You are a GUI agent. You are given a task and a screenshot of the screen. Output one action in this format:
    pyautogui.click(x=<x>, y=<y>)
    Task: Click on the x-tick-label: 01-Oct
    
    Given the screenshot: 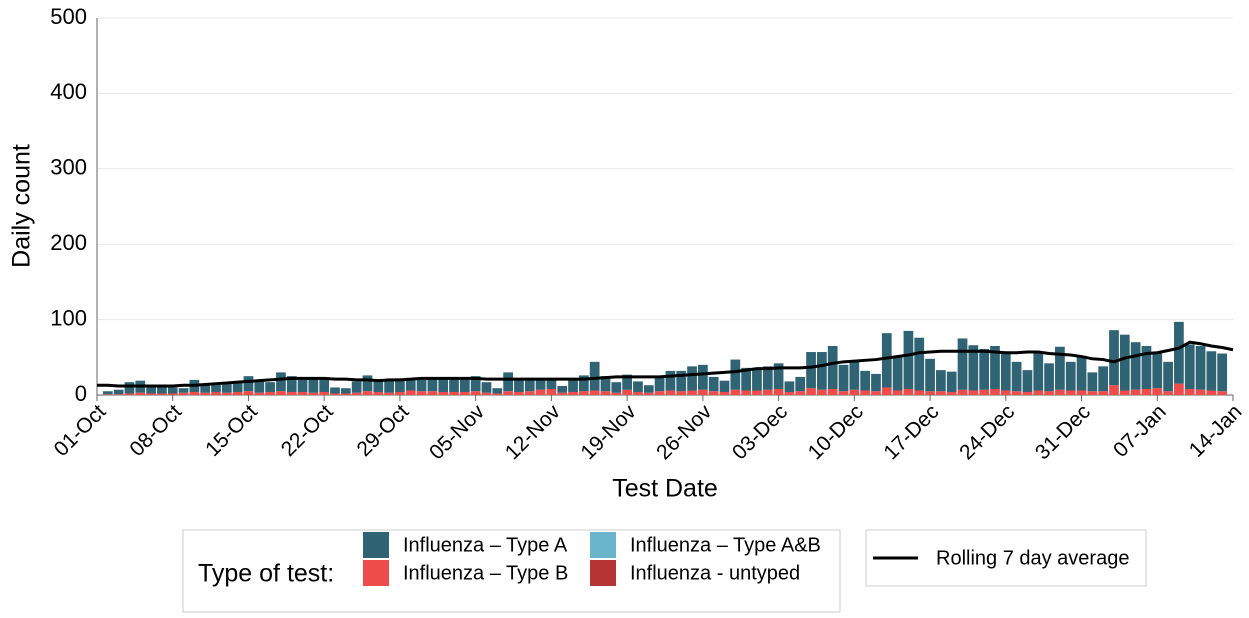 What is the action you would take?
    pyautogui.click(x=80, y=430)
    